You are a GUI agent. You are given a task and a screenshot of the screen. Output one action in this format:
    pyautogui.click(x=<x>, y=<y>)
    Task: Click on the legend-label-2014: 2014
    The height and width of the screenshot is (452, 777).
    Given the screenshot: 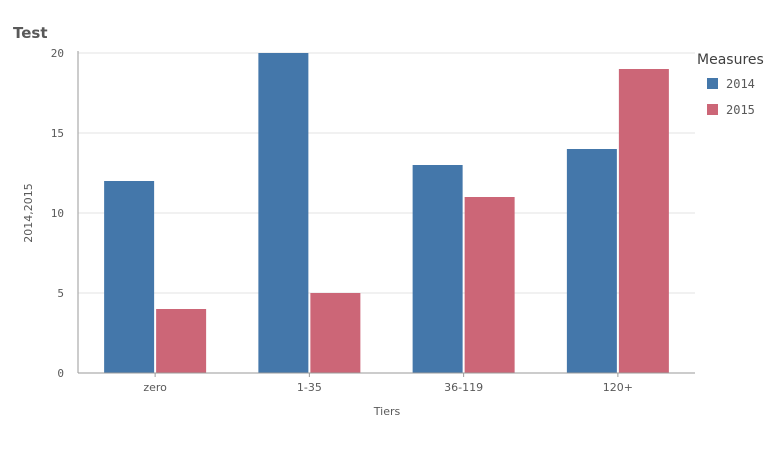 What is the action you would take?
    pyautogui.click(x=740, y=84)
    